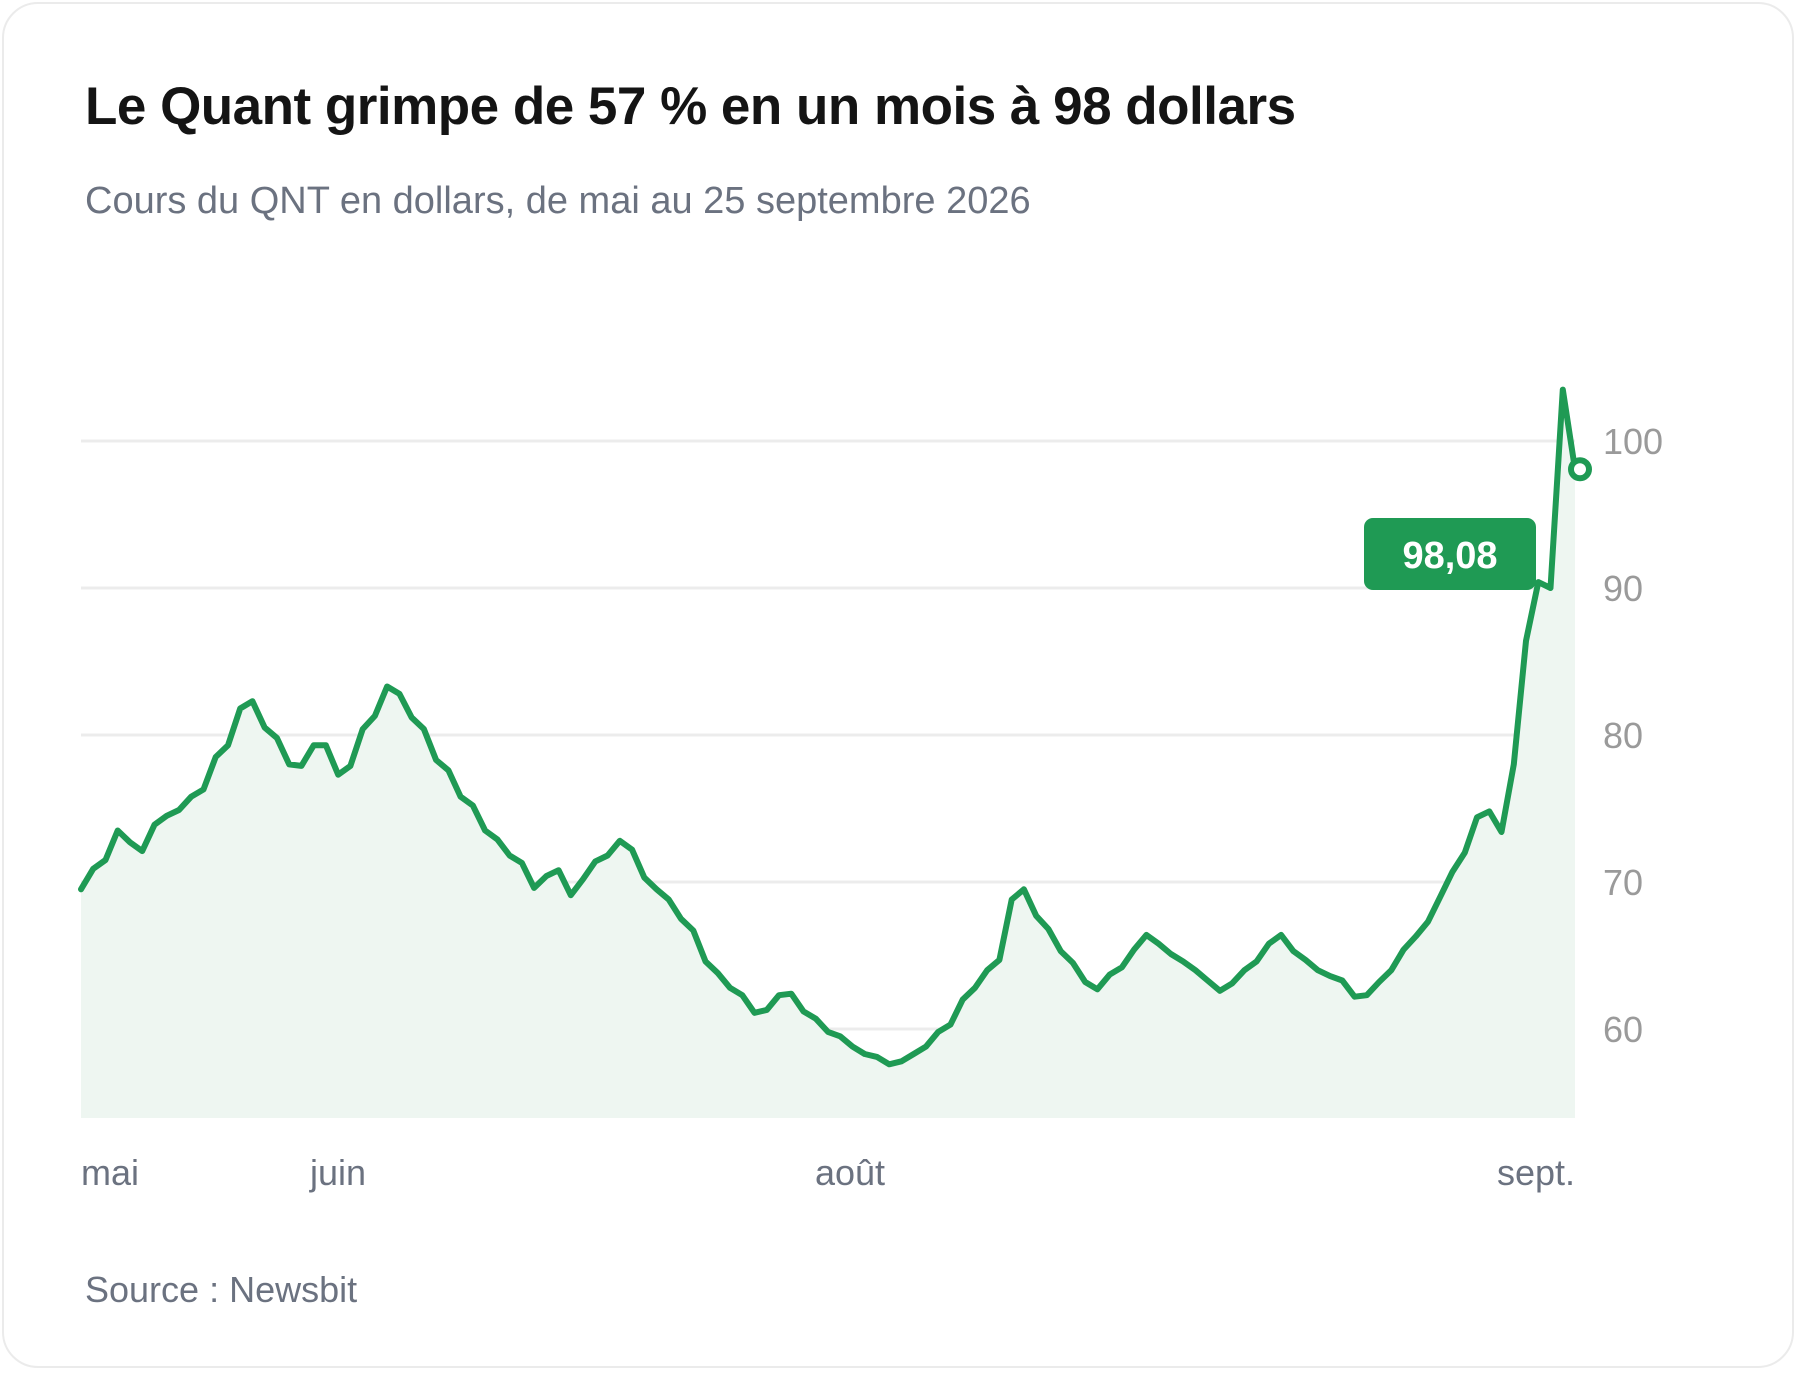 The width and height of the screenshot is (1800, 1374). What do you see at coordinates (1623, 735) in the screenshot?
I see `y-tick-label: 80` at bounding box center [1623, 735].